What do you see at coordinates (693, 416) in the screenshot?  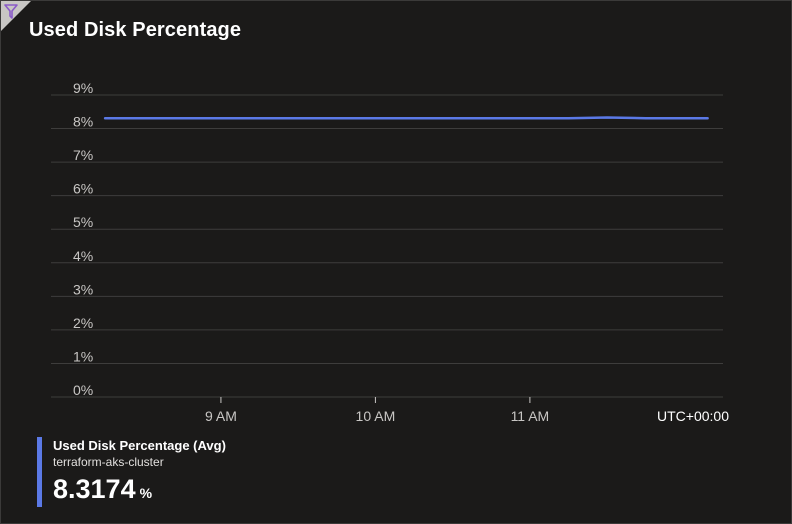 I see `timezone-label: UTC+00:00` at bounding box center [693, 416].